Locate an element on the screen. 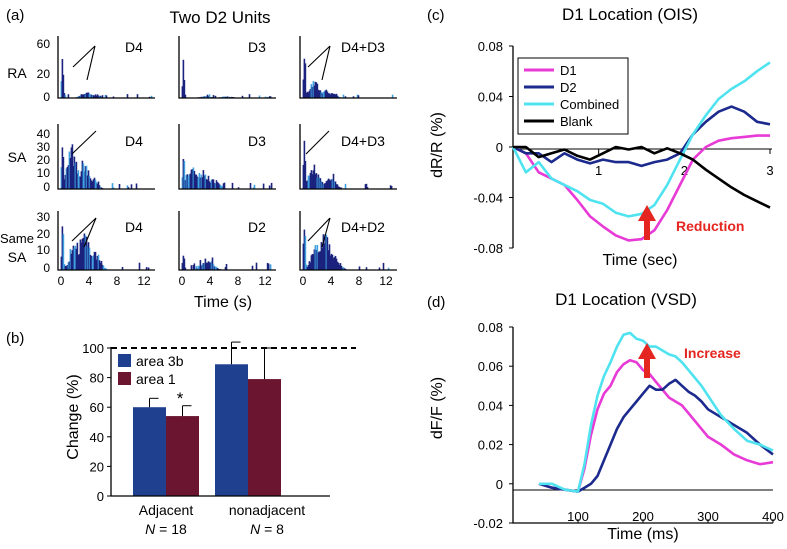  subplot-ra-d4: D4 is located at coordinates (106, 67).